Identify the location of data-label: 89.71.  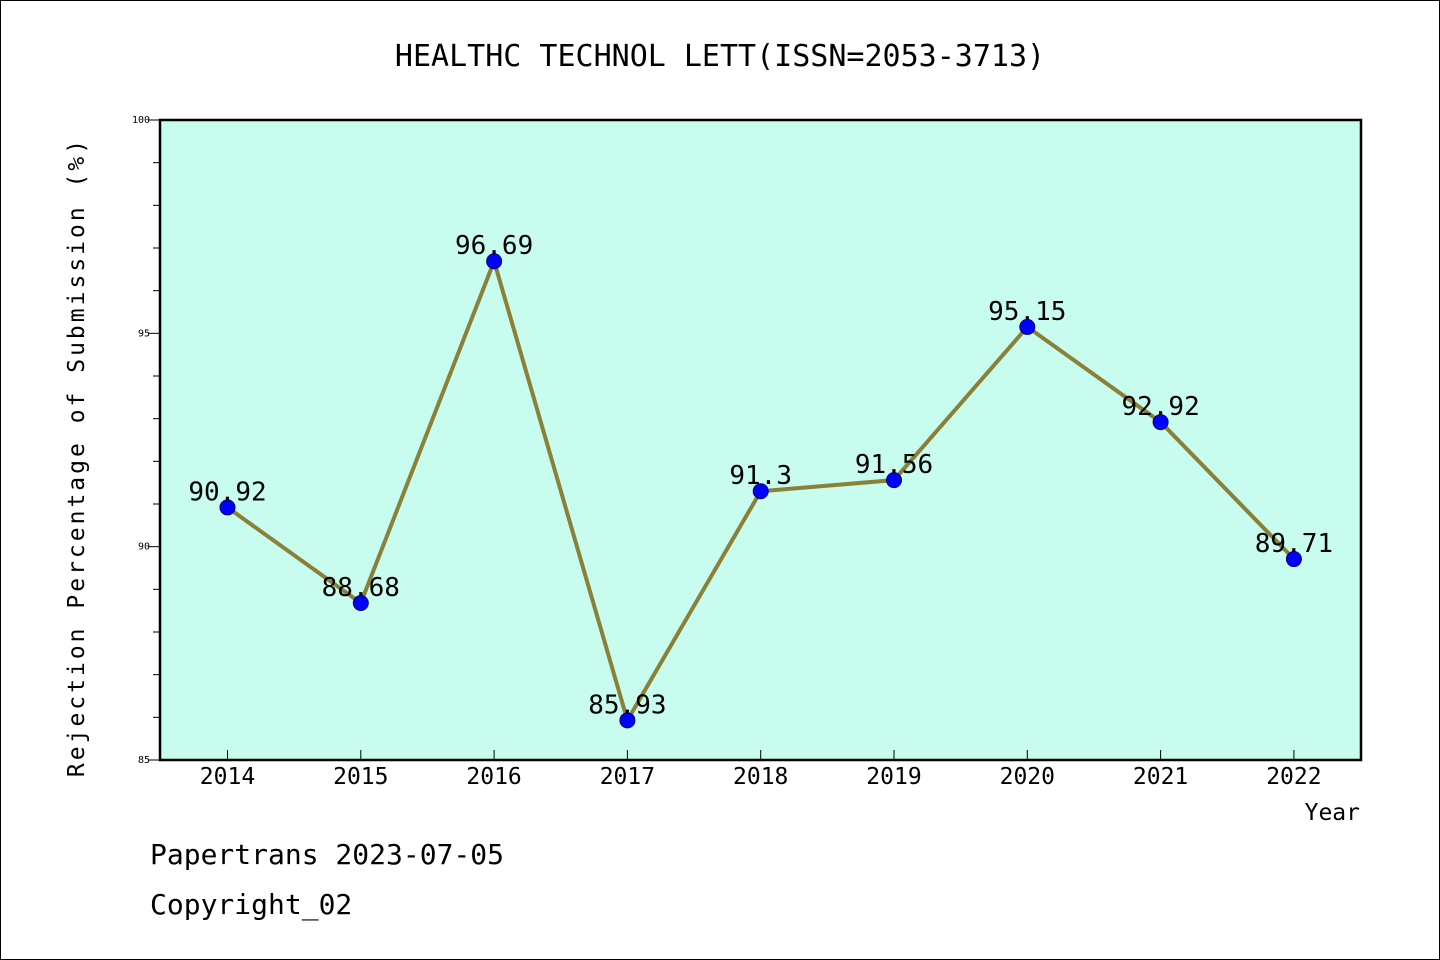
(1294, 544).